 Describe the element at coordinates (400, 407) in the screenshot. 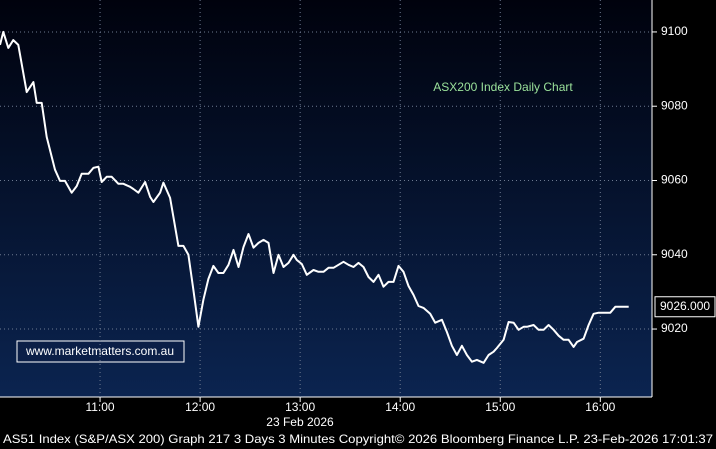

I see `x-tick-label: 14:00` at that location.